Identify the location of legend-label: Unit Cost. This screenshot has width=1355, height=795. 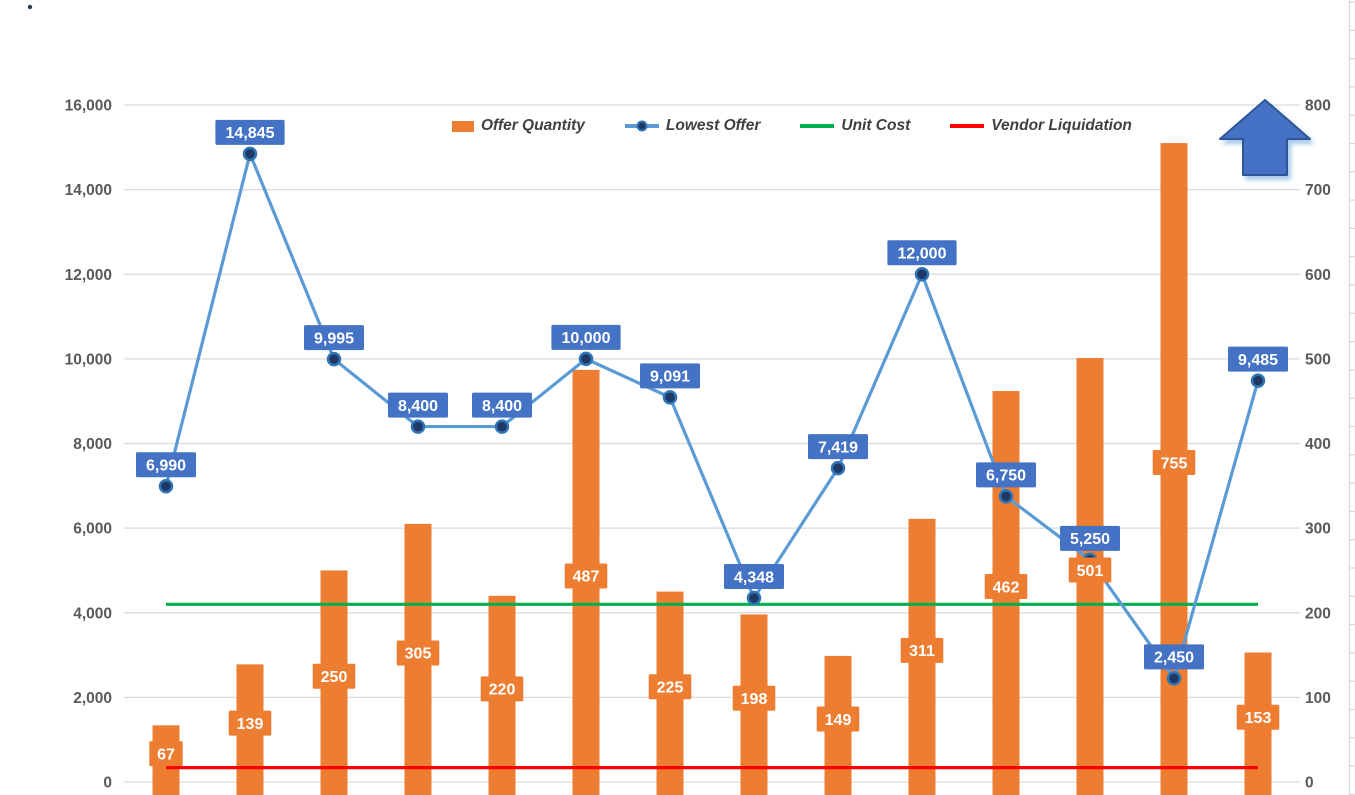
(876, 125).